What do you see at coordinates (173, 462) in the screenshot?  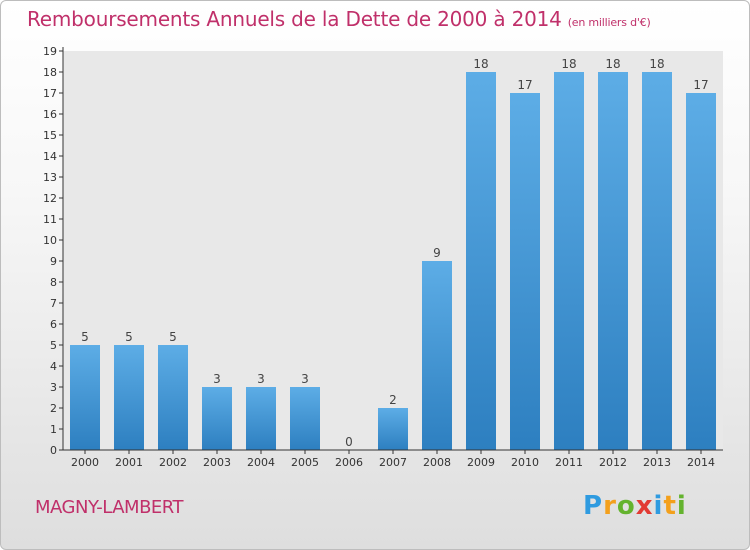 I see `x-tick-label-2002: 2002` at bounding box center [173, 462].